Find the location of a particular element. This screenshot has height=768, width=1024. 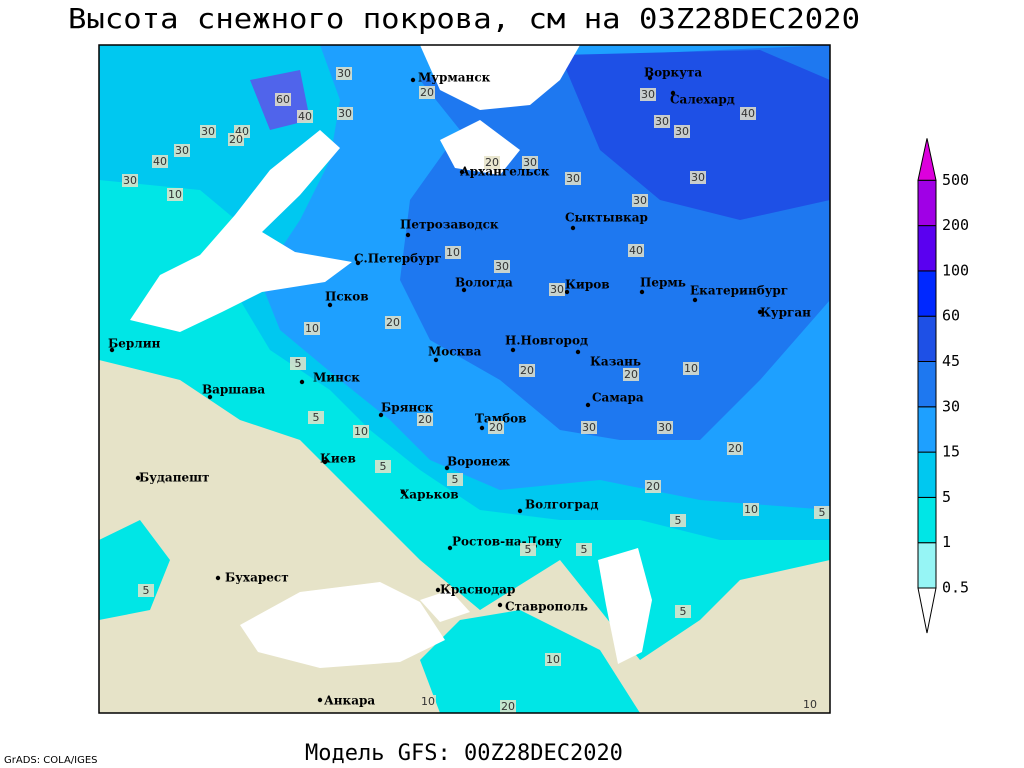

colorbar-label: 15 is located at coordinates (951, 452).